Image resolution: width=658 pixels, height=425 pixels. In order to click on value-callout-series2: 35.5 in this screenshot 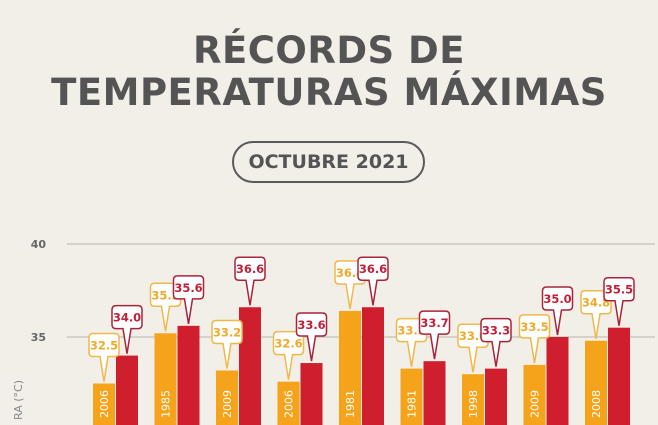, I will do `click(619, 301)`.